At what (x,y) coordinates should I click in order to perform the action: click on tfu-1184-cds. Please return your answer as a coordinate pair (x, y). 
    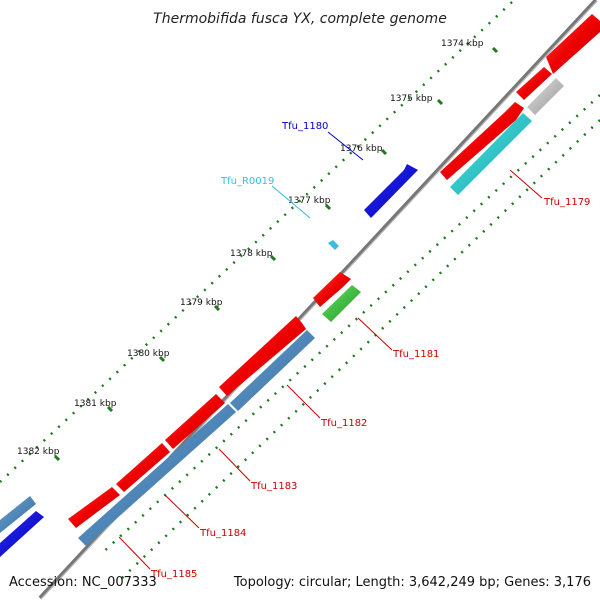
    Looking at the image, I should click on (94, 507).